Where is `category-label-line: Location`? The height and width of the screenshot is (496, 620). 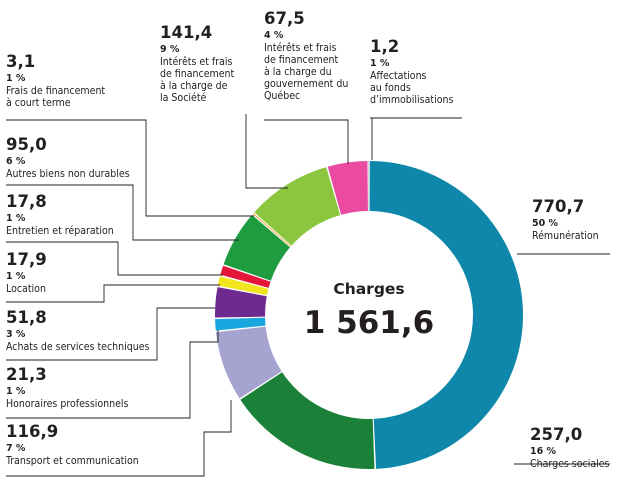
category-label-line: Location is located at coordinates (26, 289).